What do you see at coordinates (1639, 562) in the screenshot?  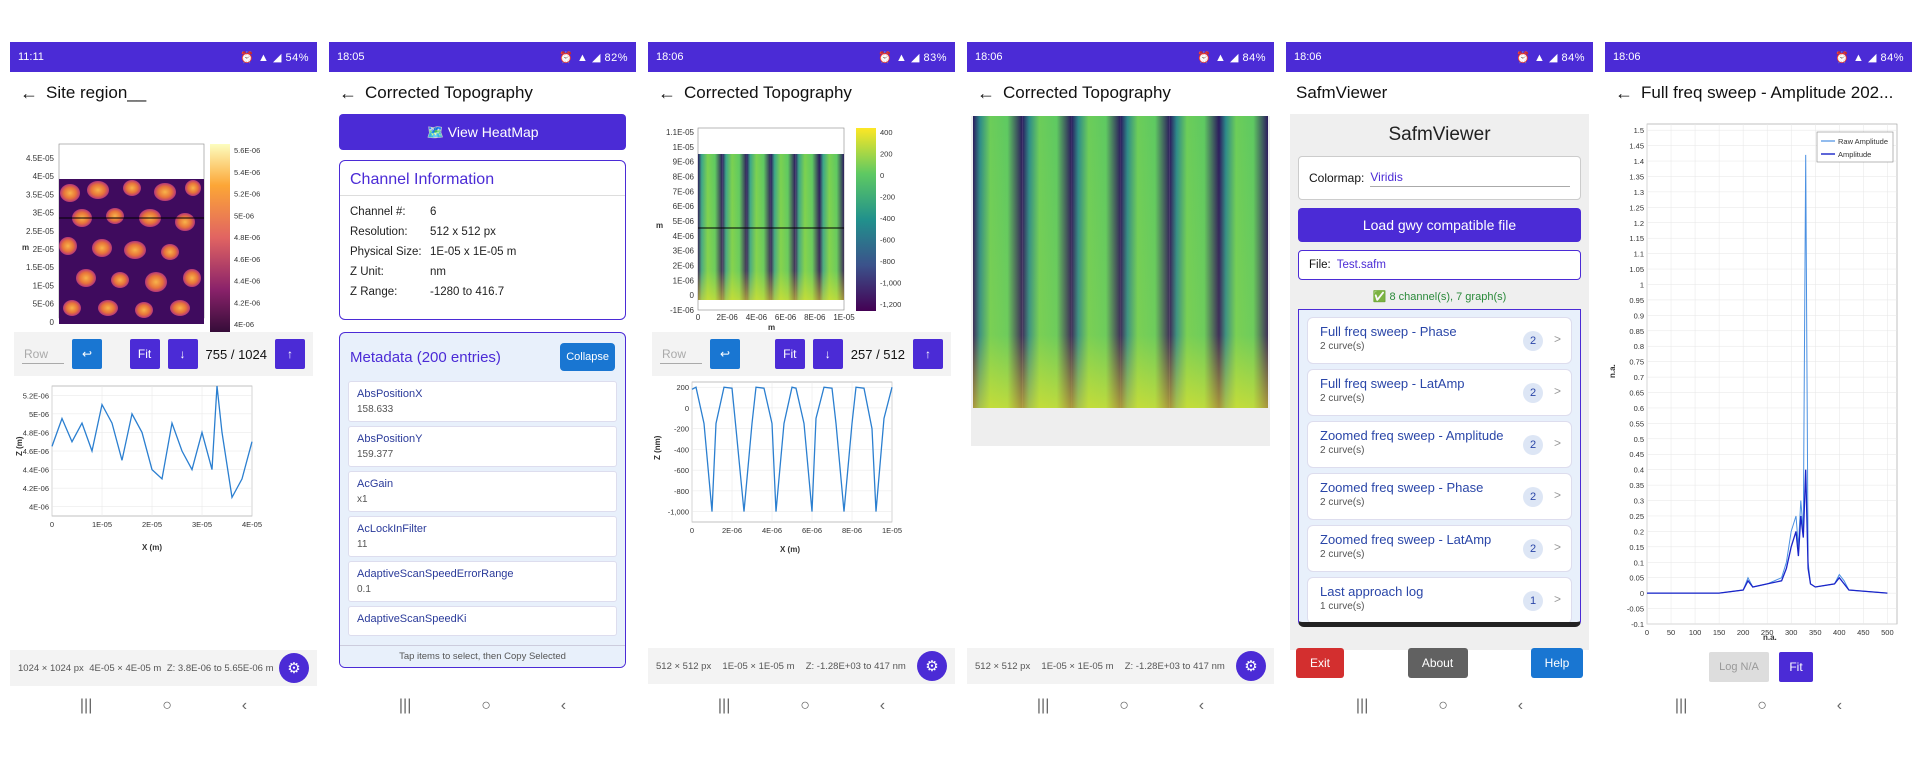 I see `y-tick-label: 0.1` at bounding box center [1639, 562].